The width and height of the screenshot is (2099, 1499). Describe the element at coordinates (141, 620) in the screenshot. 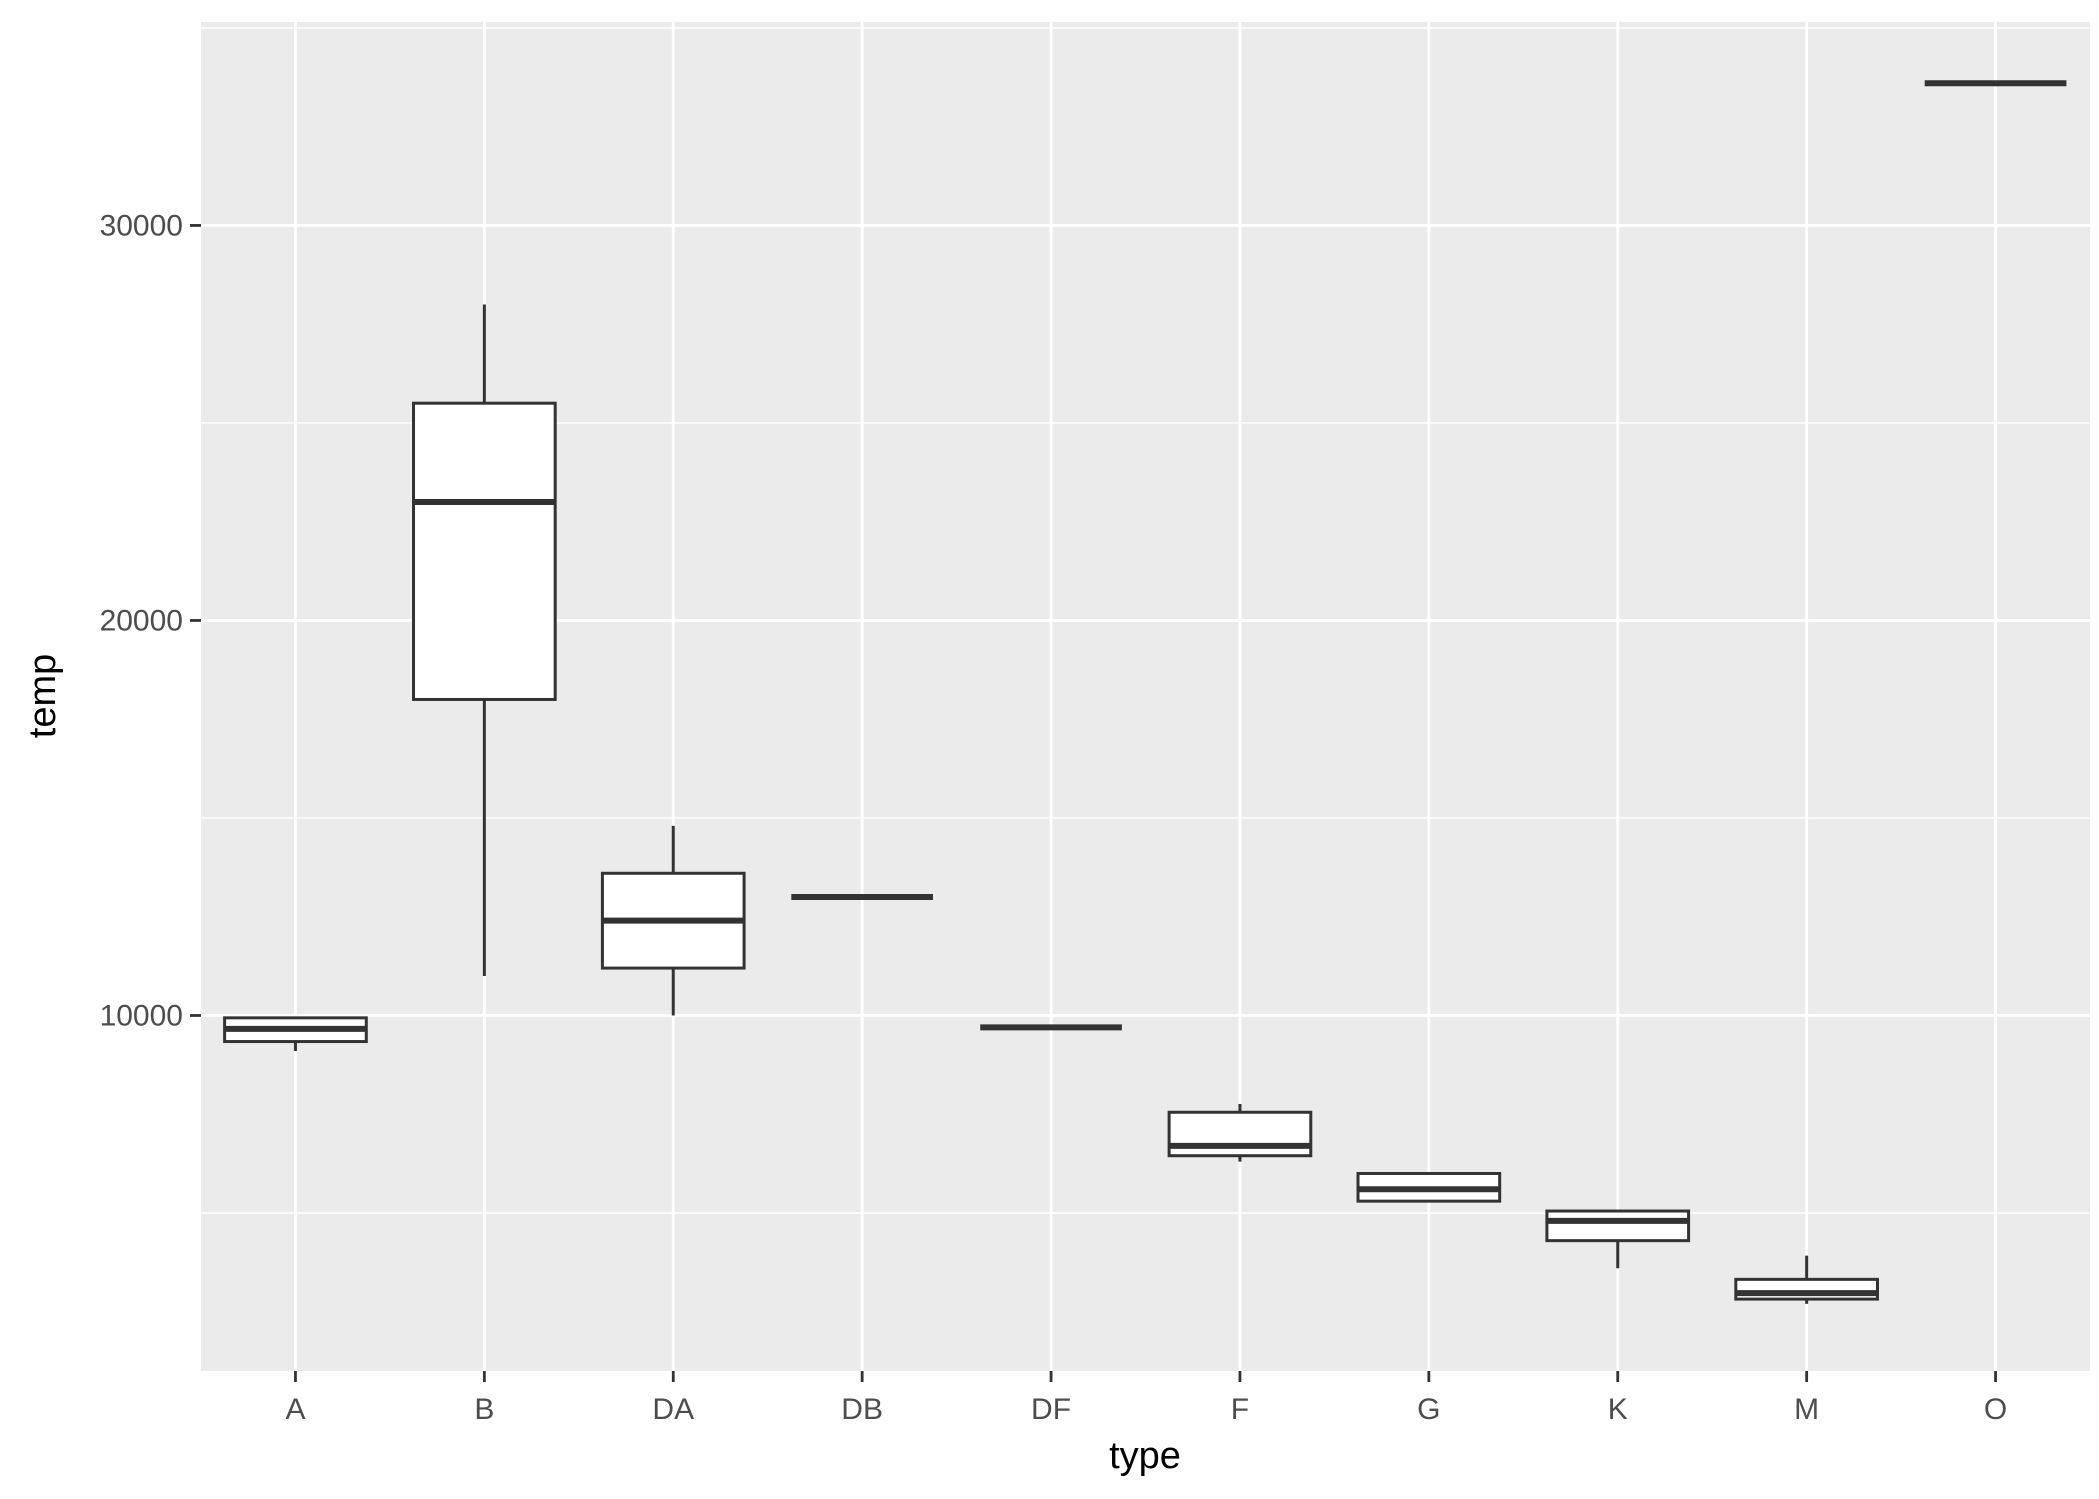

I see `y-tick-label: 20000` at that location.